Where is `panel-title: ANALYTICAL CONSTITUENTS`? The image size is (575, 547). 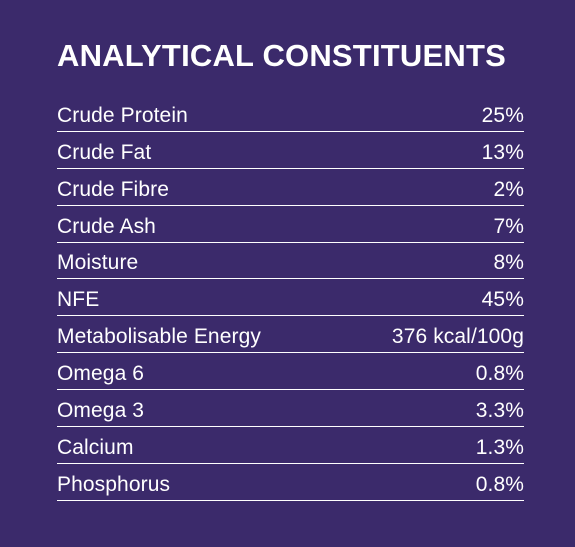
panel-title: ANALYTICAL CONSTITUENTS is located at coordinates (281, 55).